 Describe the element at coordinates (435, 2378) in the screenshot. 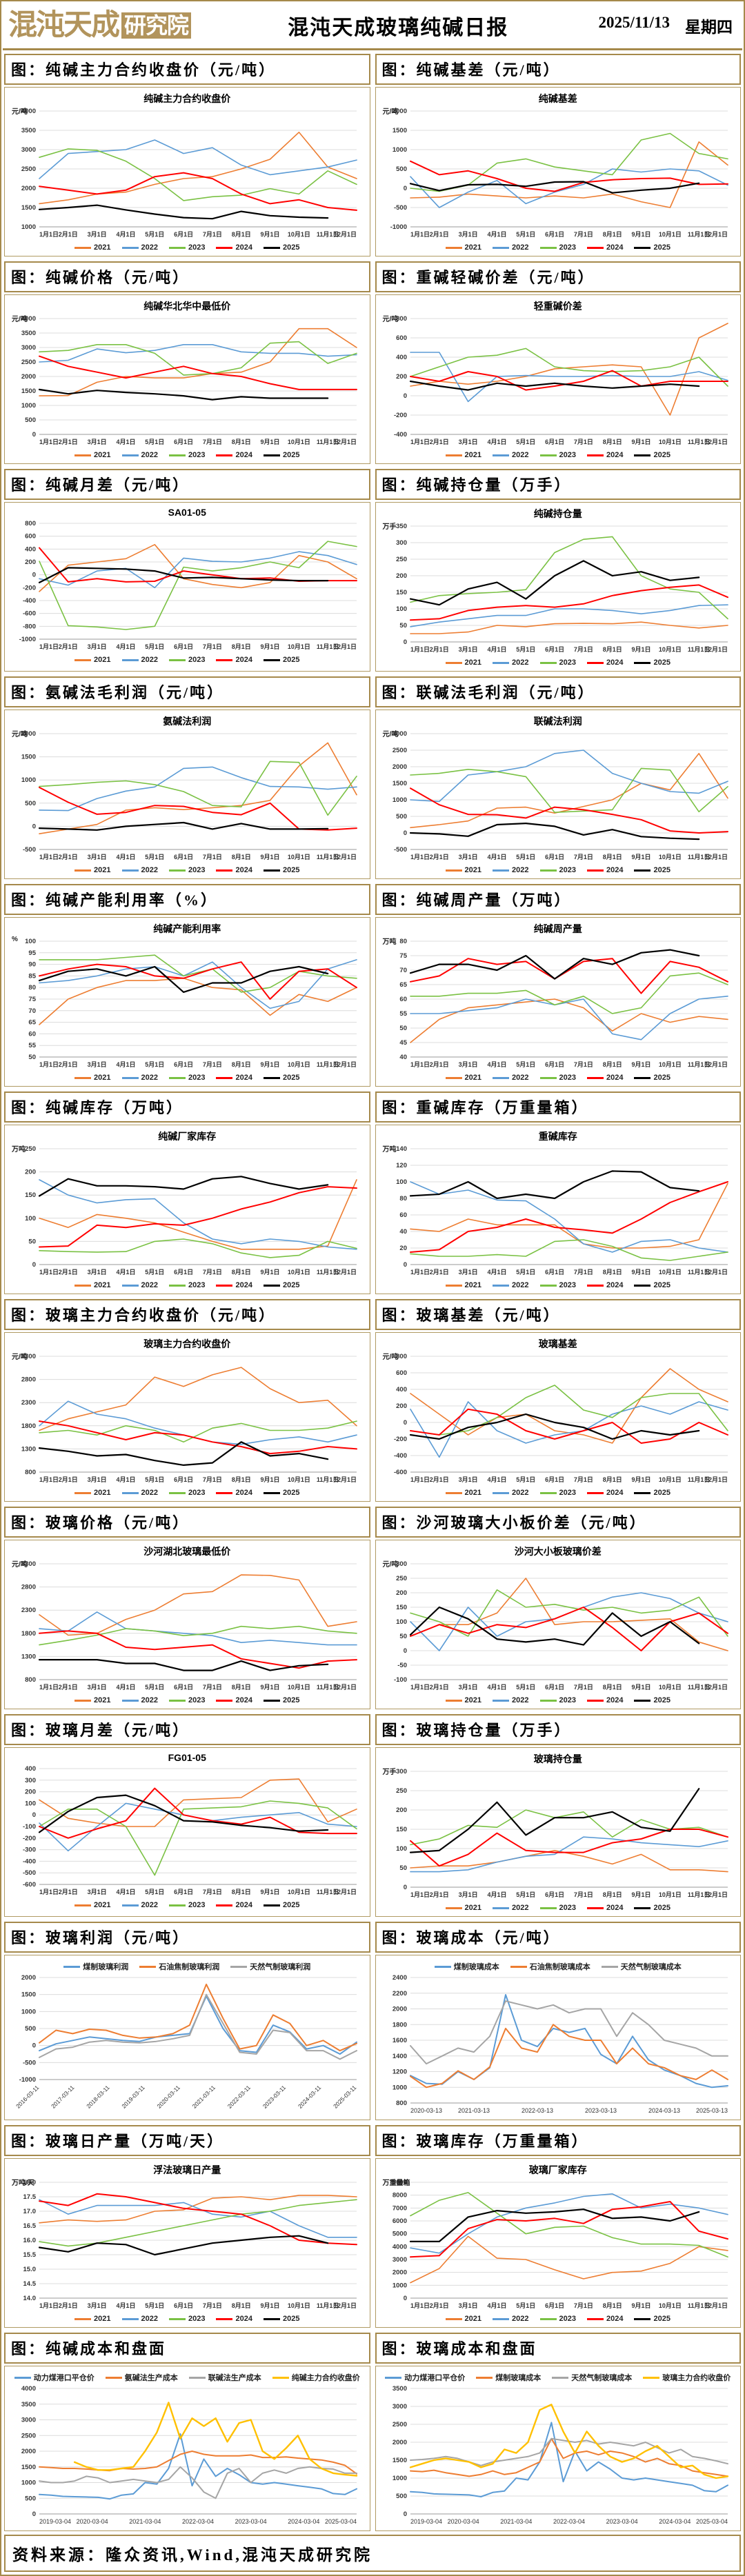

I see `legend-label: 动力煤港口平仓价` at that location.